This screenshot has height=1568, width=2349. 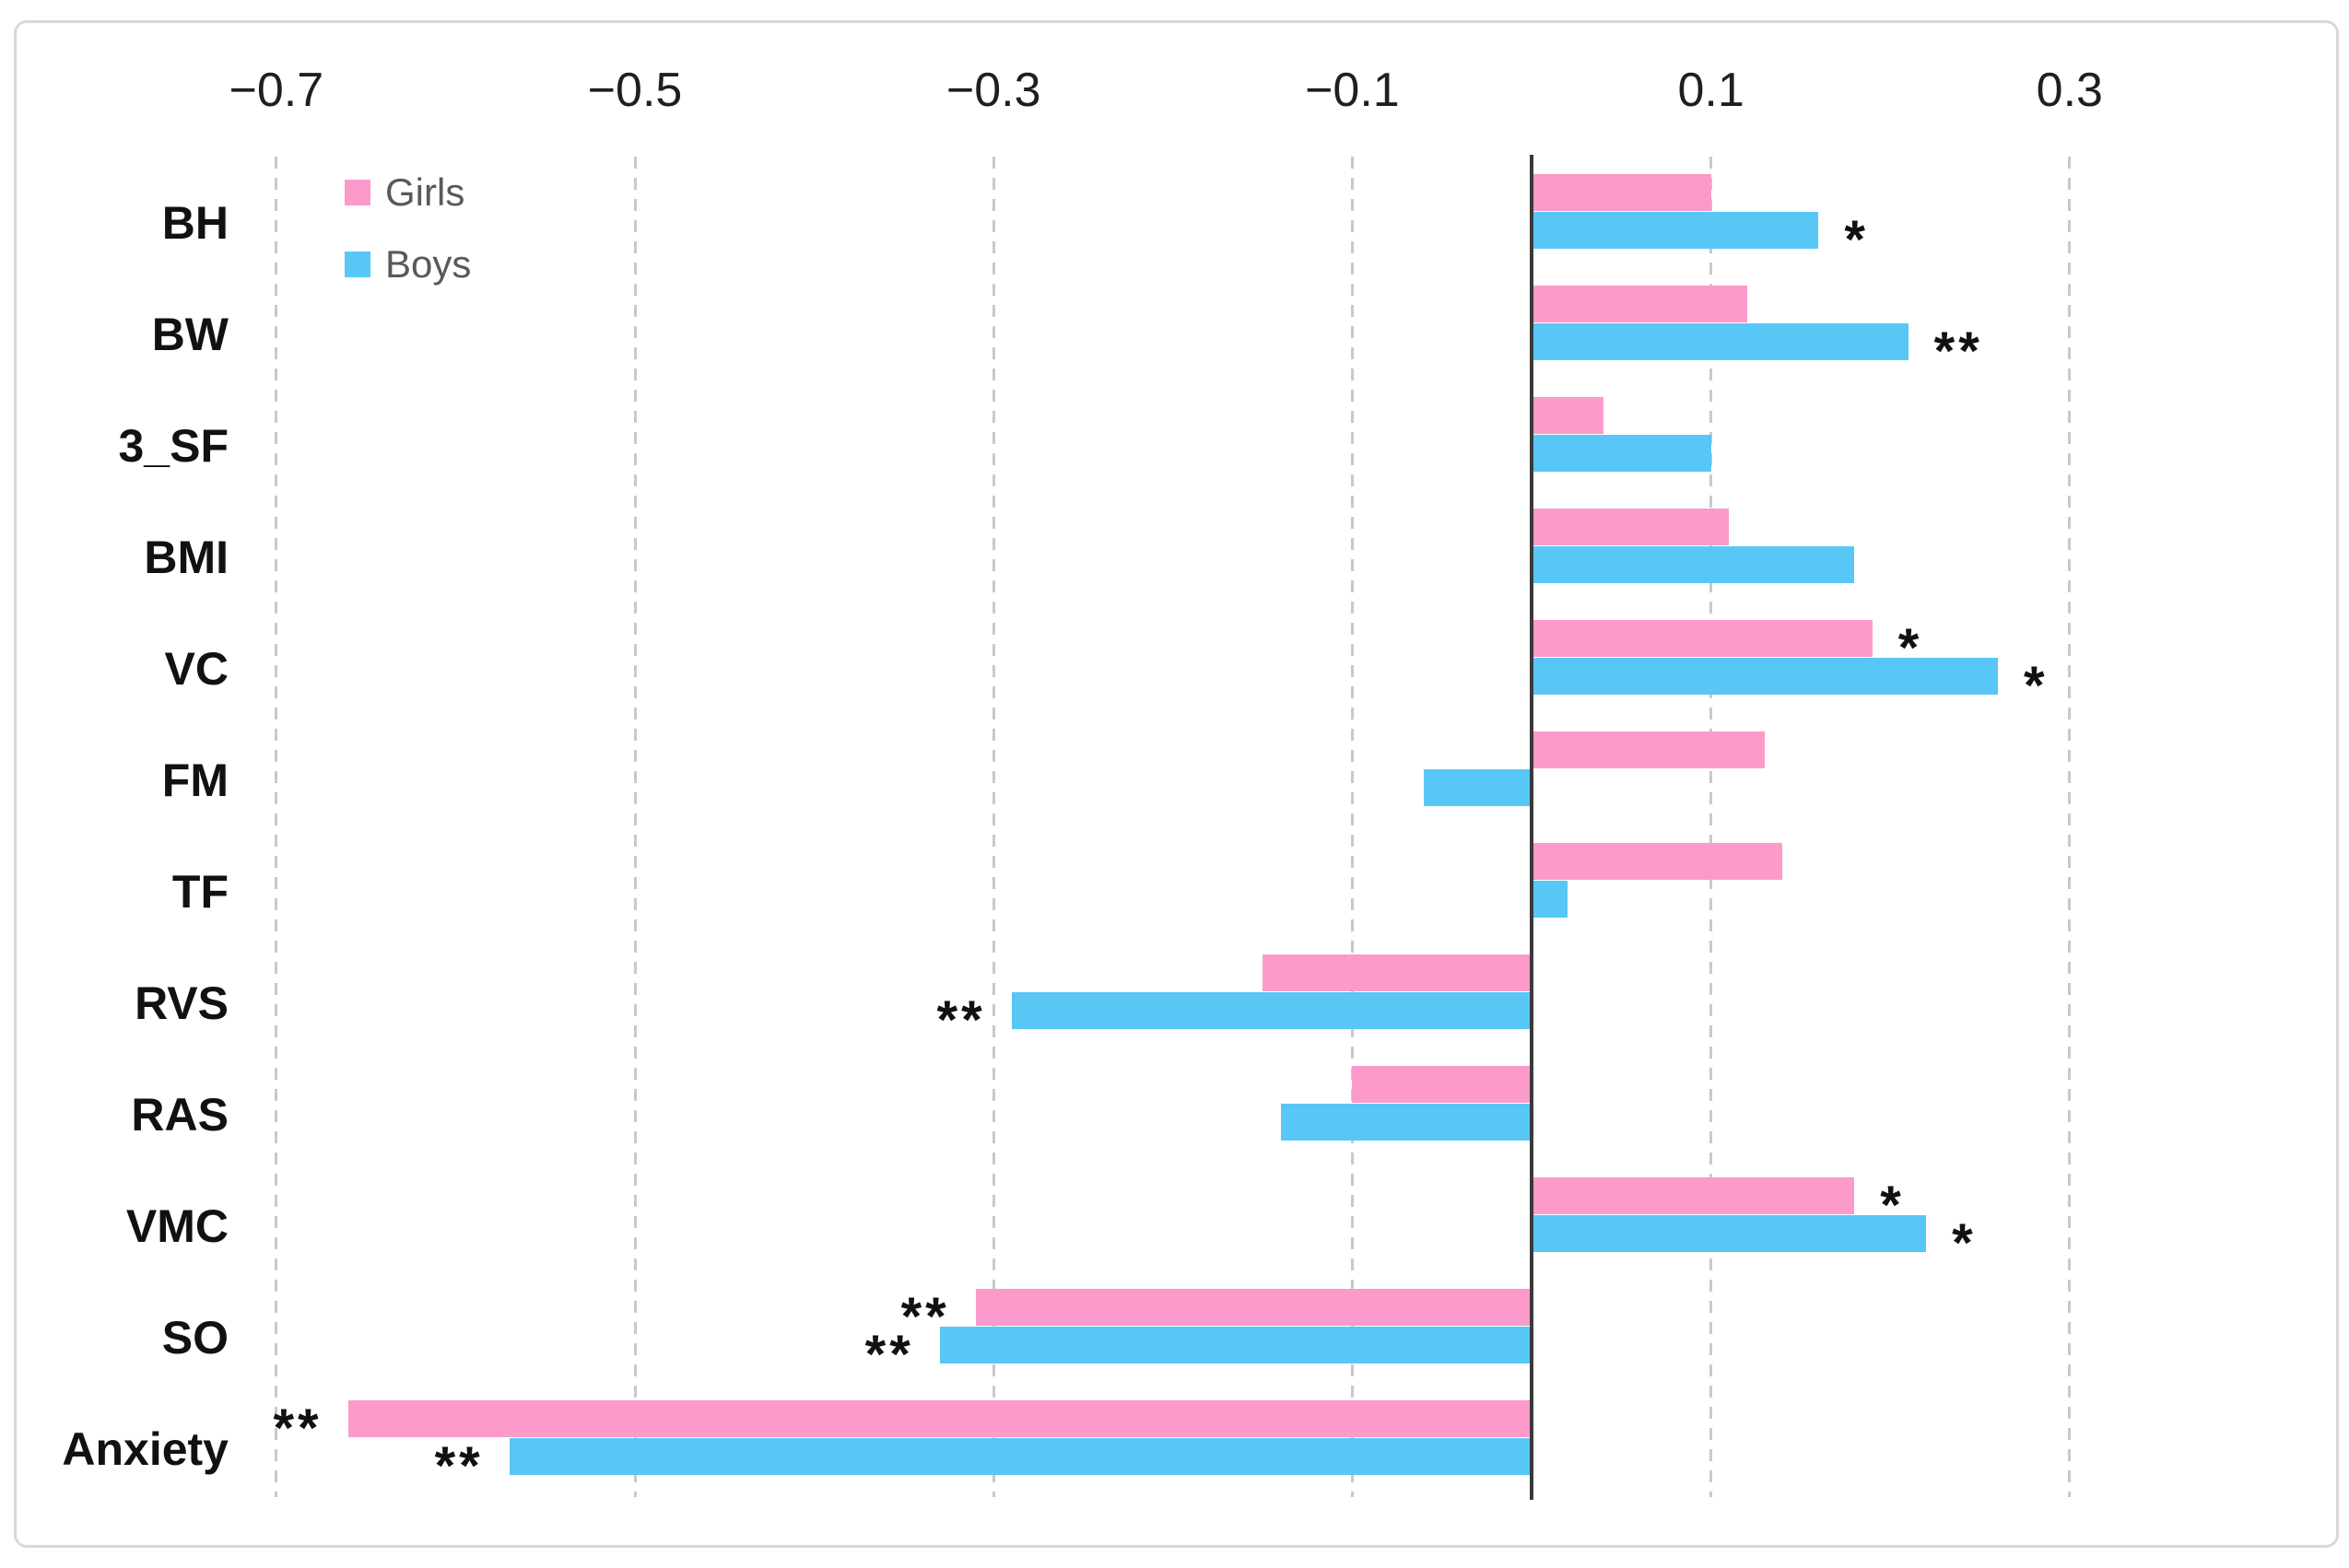 I want to click on bar-girls-SO, so click(x=1253, y=1308).